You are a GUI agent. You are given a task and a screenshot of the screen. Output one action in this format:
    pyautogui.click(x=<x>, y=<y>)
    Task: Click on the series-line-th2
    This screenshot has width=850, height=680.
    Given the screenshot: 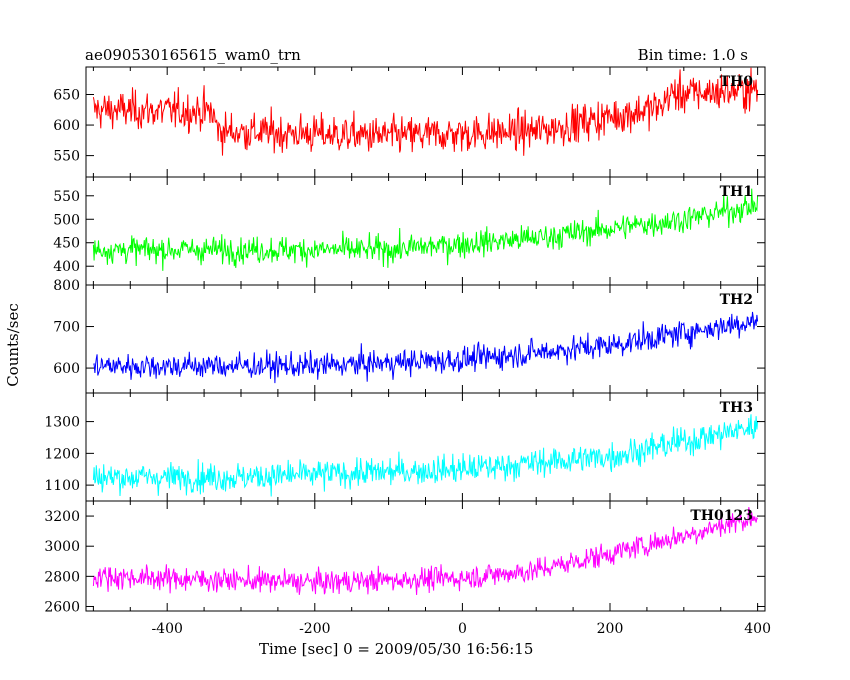 What is the action you would take?
    pyautogui.click(x=426, y=347)
    